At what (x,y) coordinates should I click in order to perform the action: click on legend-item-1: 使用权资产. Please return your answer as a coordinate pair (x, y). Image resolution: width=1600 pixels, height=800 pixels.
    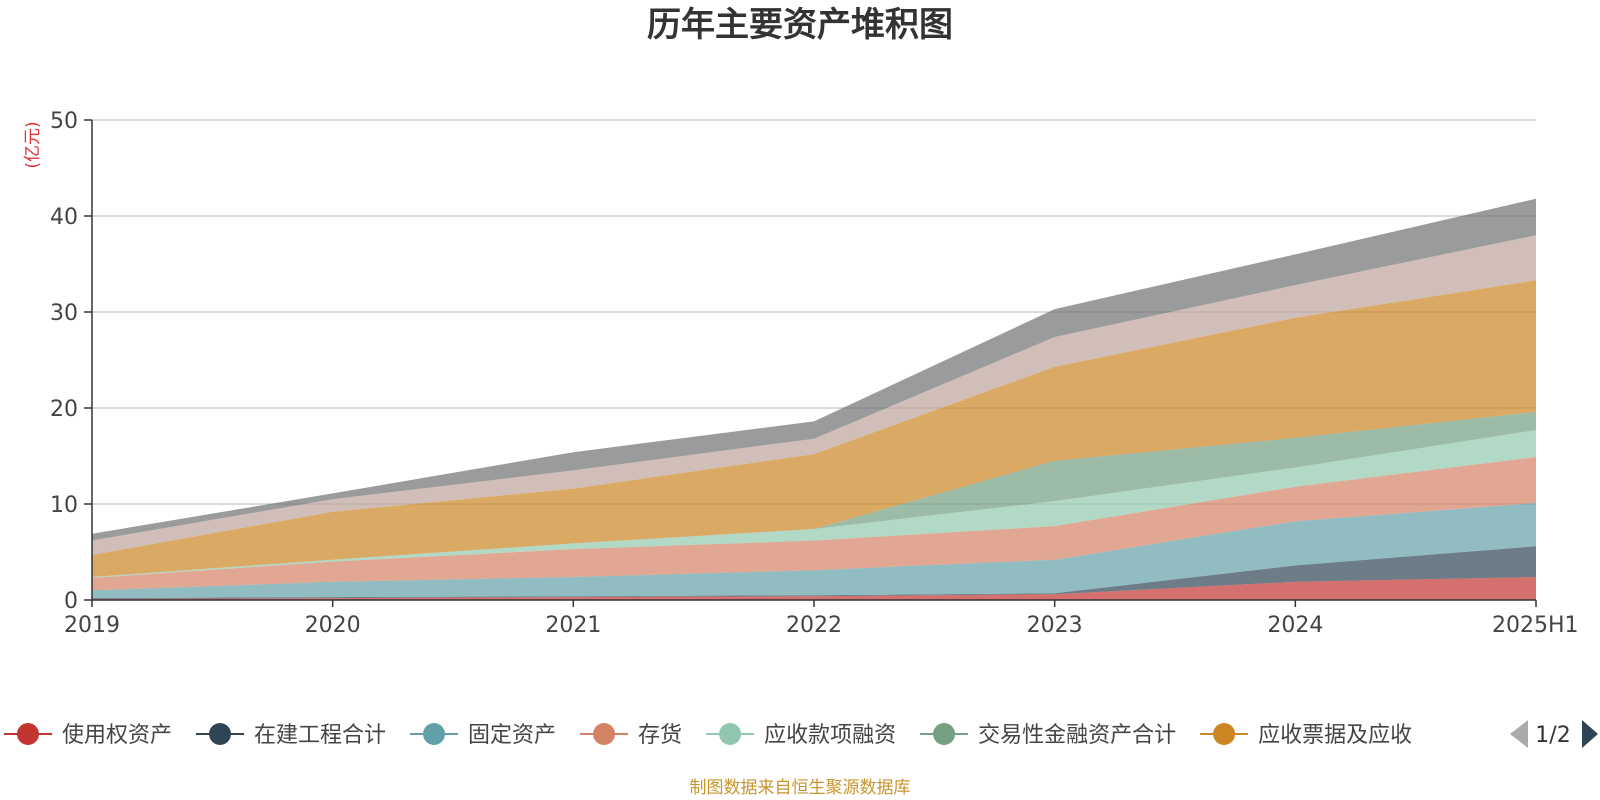
    Looking at the image, I should click on (88, 735).